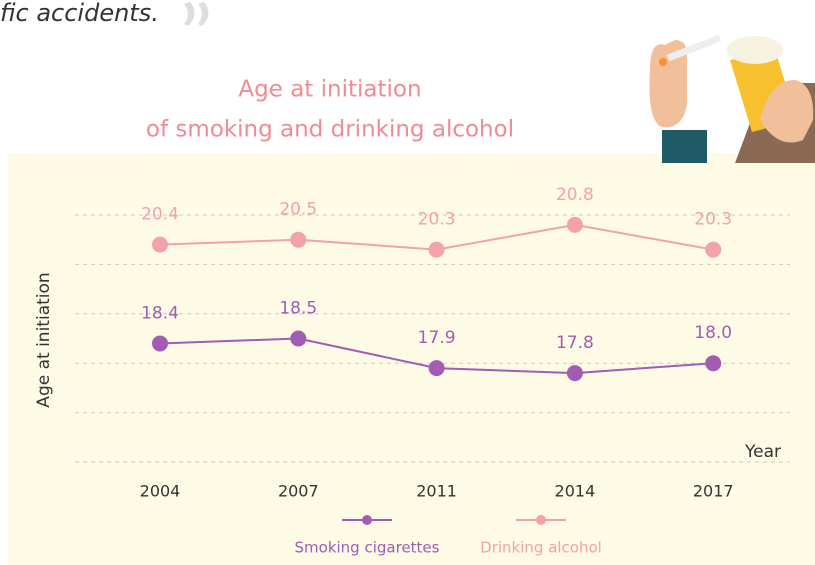  Describe the element at coordinates (732, 98) in the screenshot. I see `illustration` at that location.